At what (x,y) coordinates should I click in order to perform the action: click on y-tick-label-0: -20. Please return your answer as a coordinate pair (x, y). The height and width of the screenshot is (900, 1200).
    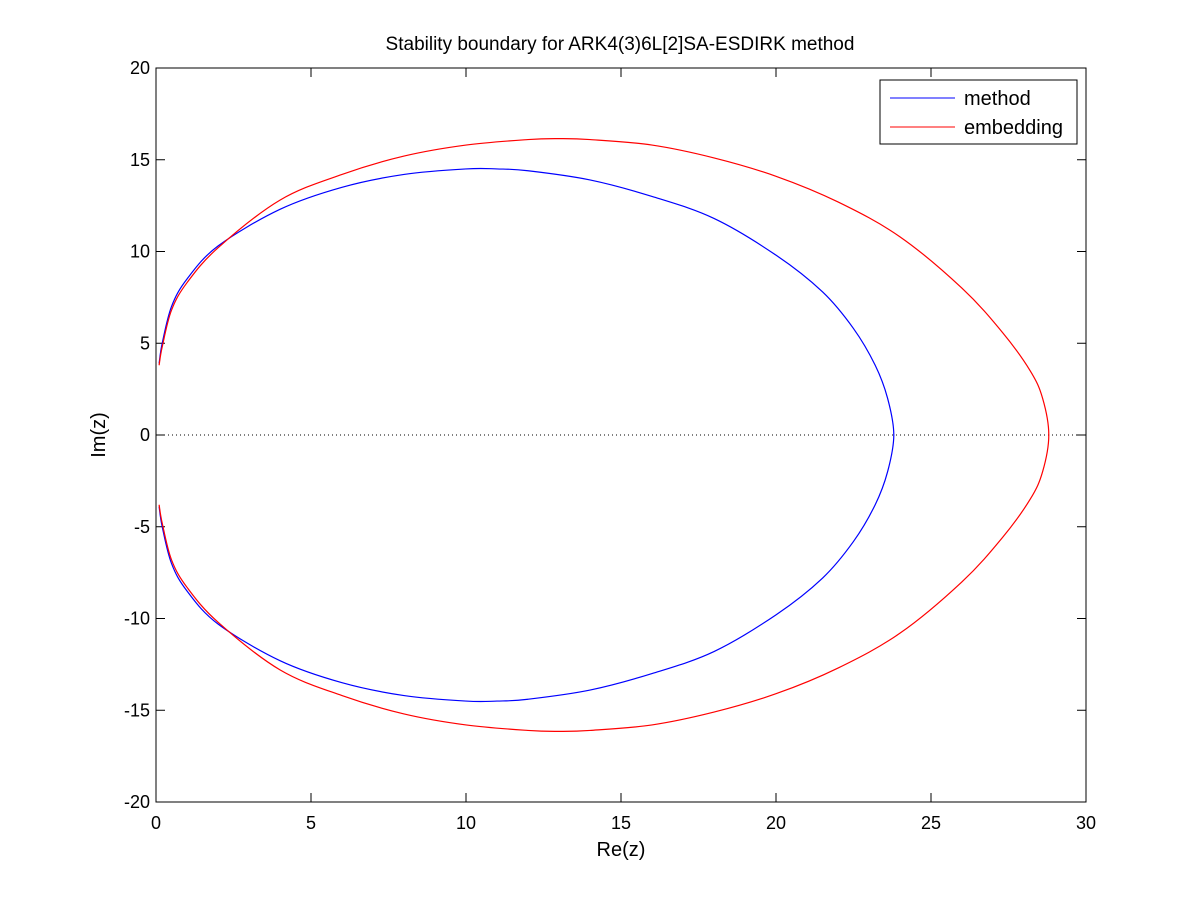
    Looking at the image, I should click on (137, 802).